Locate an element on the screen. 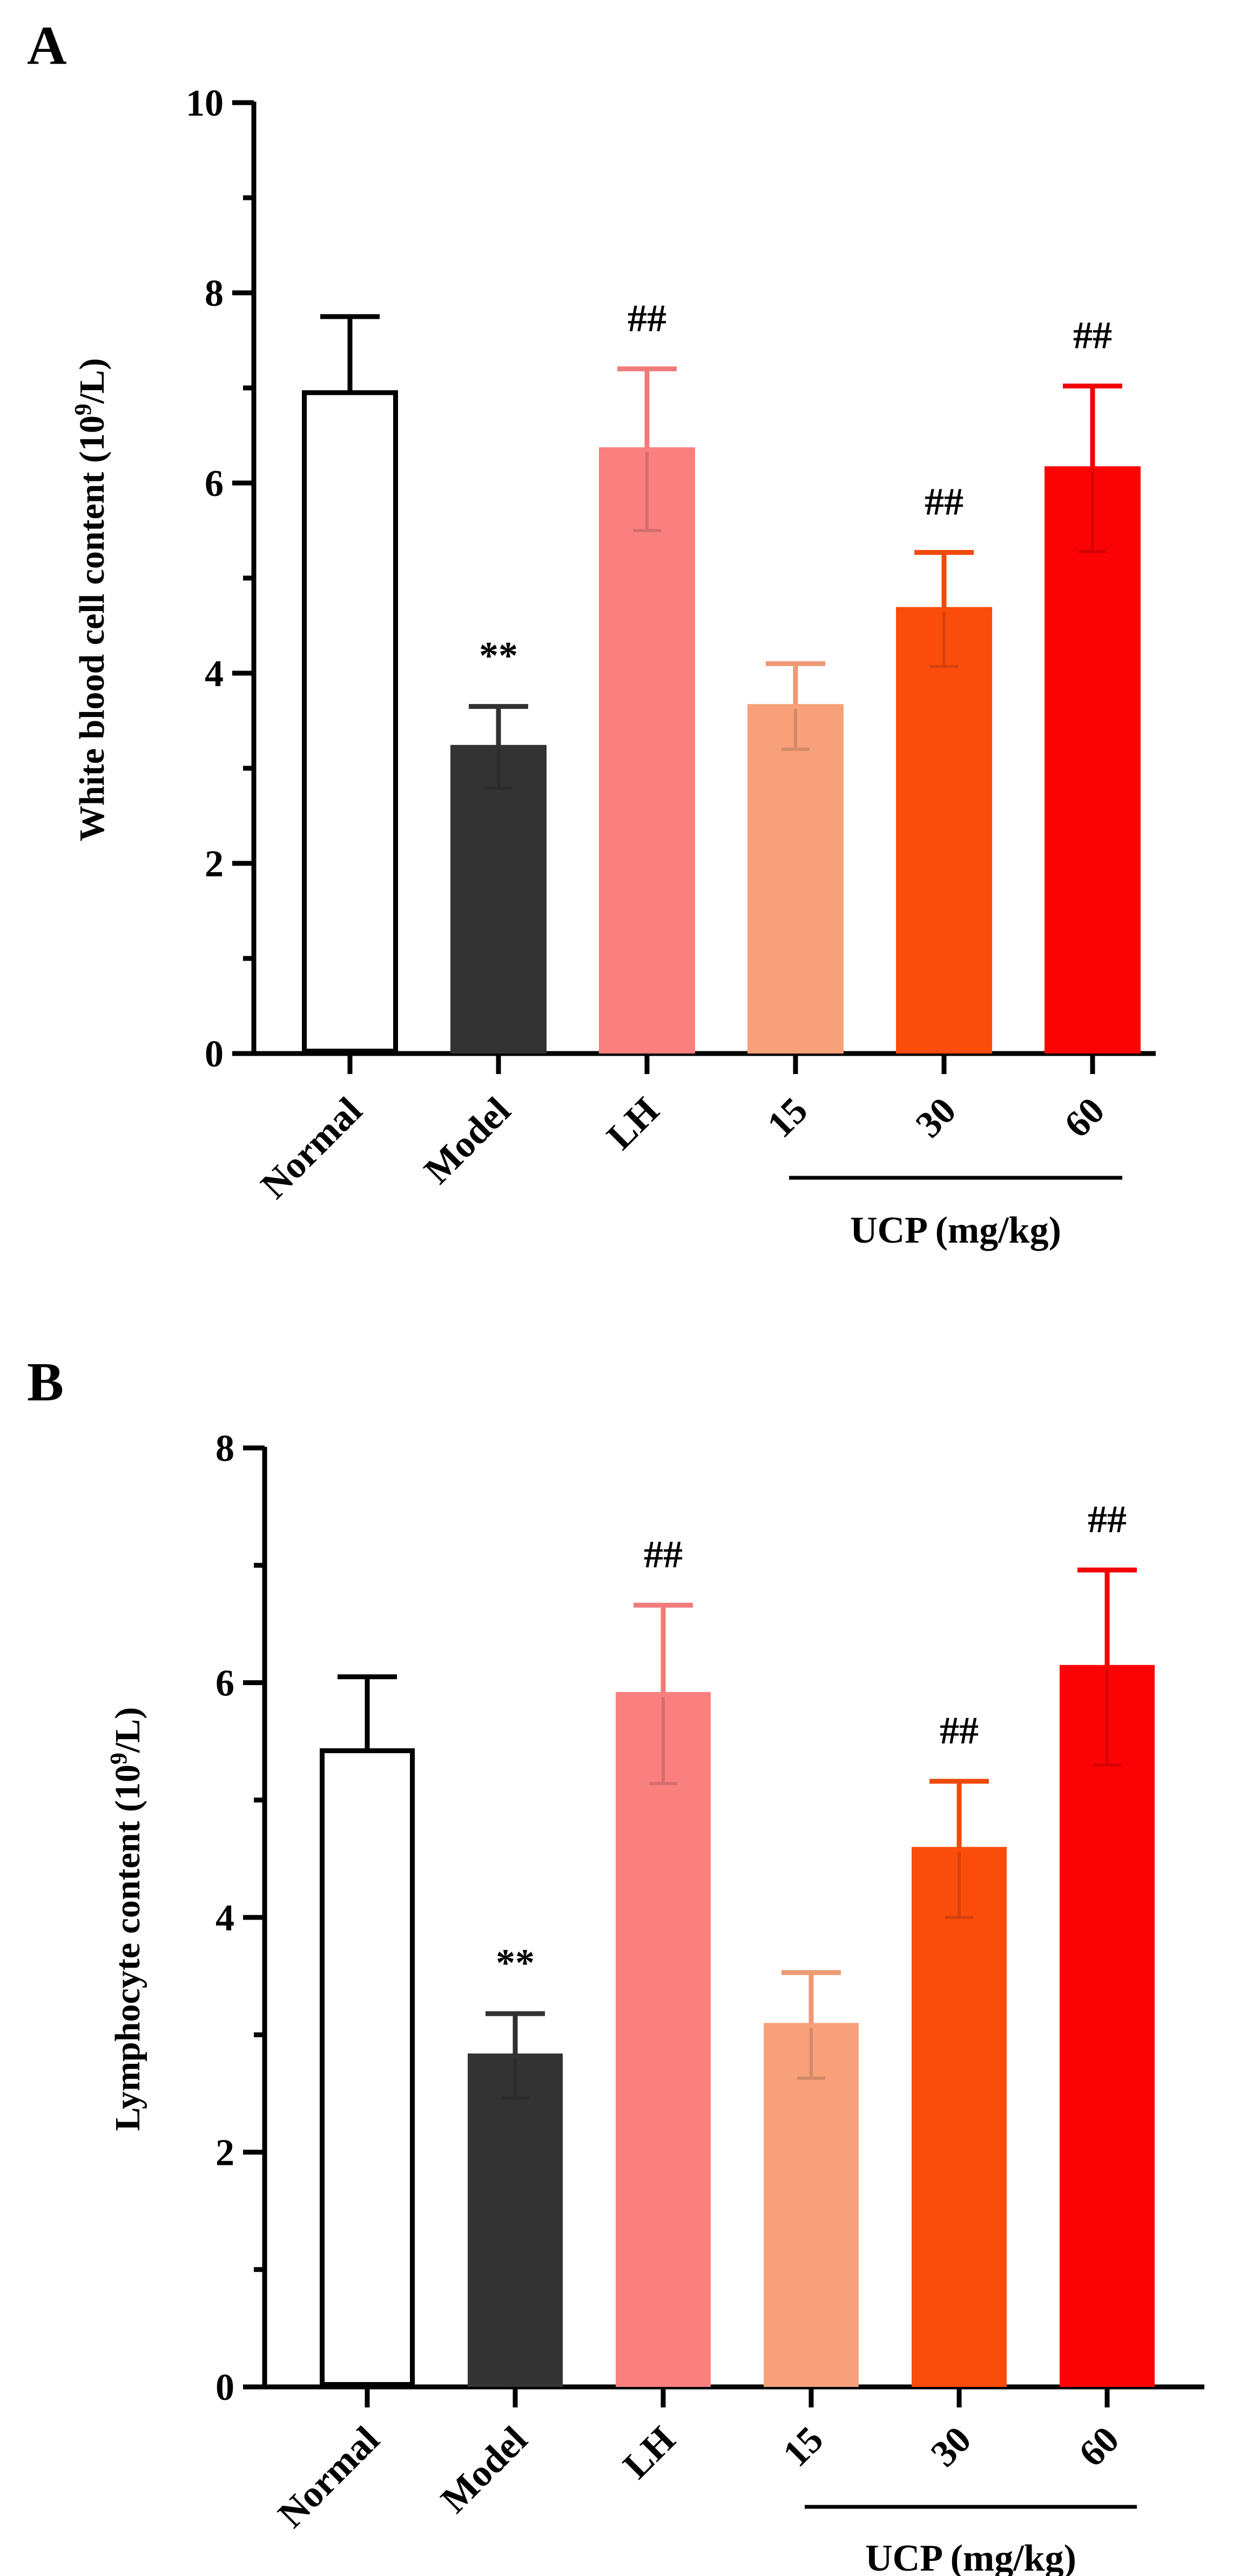 This screenshot has width=1240, height=2576. panel-b-bar-model is located at coordinates (515, 2220).